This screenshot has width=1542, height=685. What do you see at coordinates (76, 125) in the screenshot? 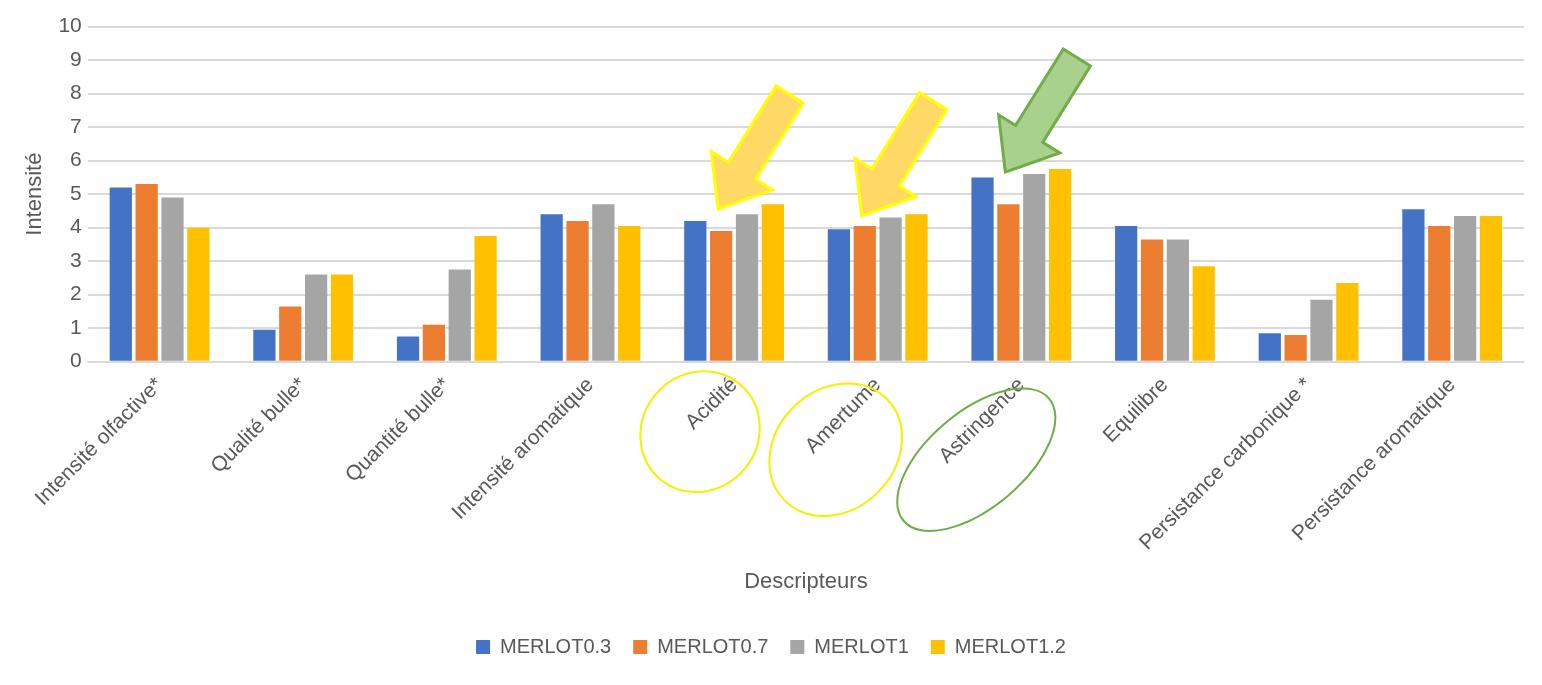
I see `y-tick-label: 7` at bounding box center [76, 125].